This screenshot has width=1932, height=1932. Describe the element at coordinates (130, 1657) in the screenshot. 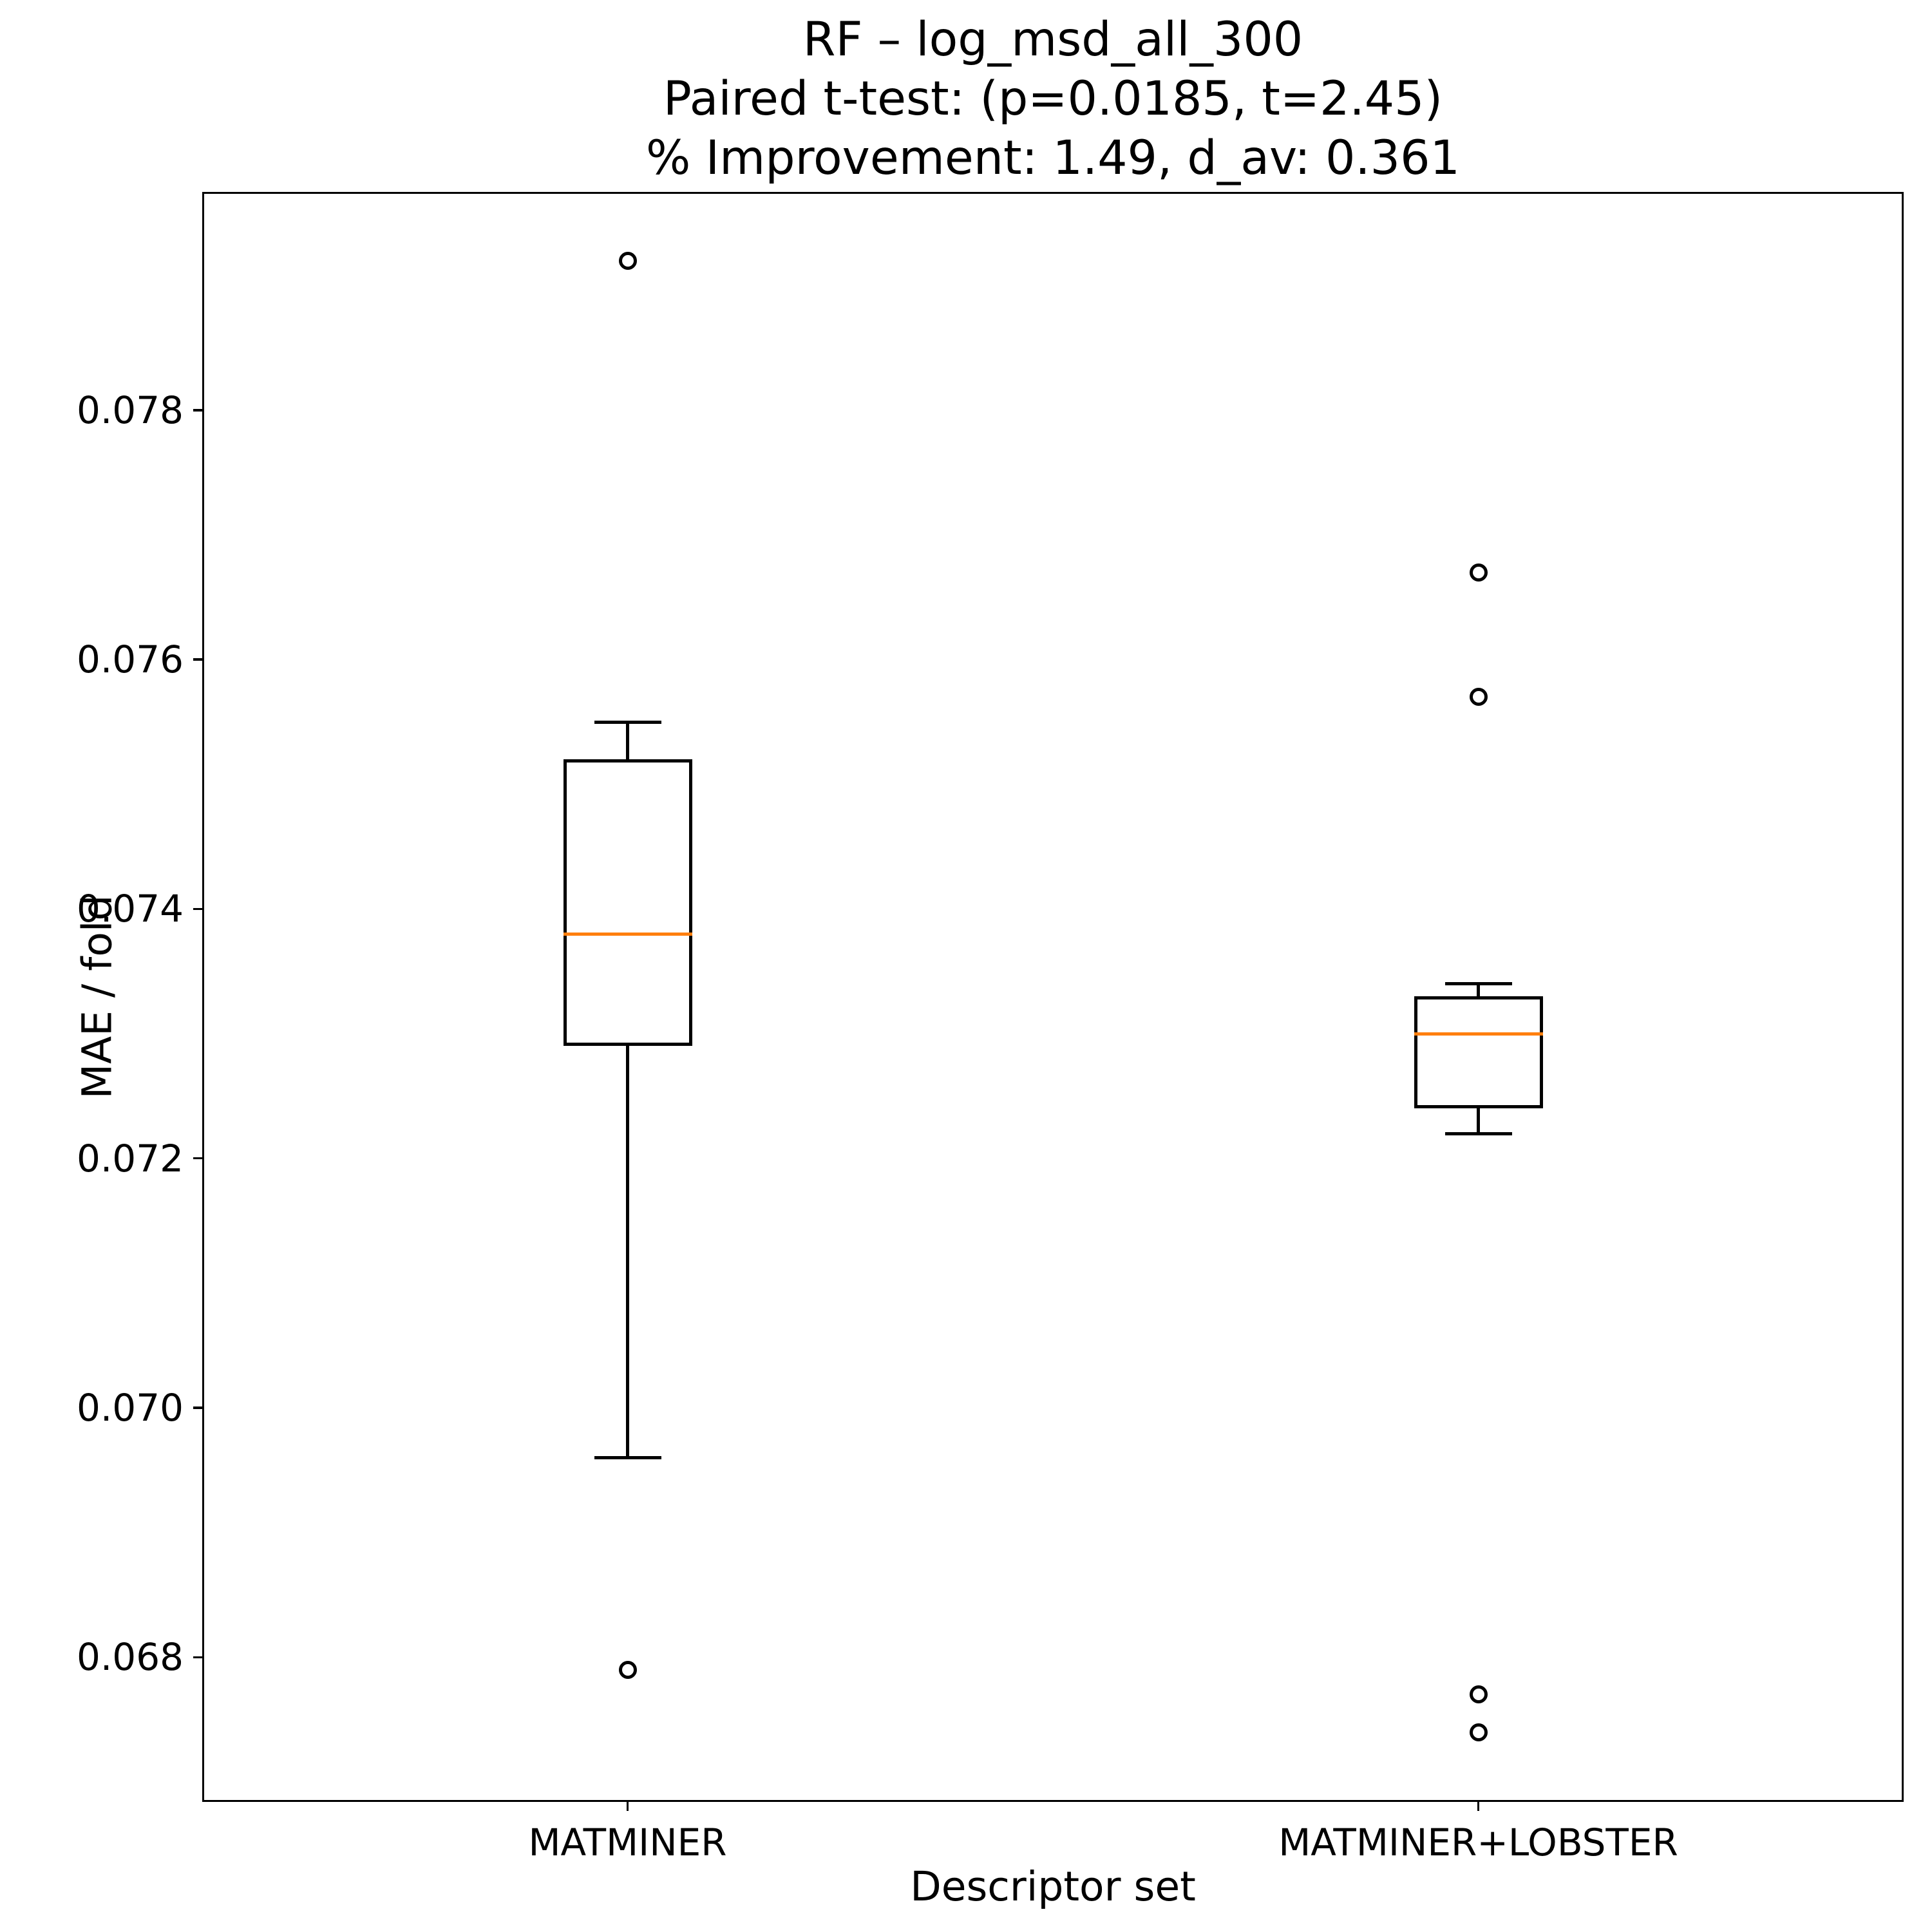

I see `y-tick-label: 0.068` at that location.